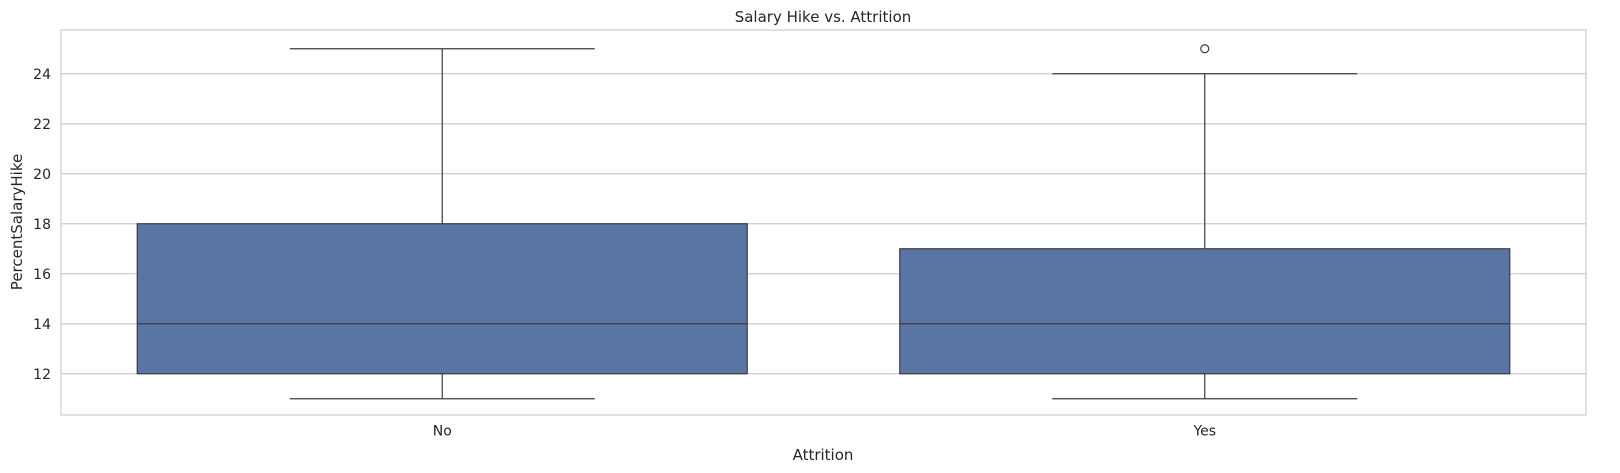 This screenshot has width=1620, height=473. What do you see at coordinates (1204, 432) in the screenshot?
I see `x-tick-label: Yes` at bounding box center [1204, 432].